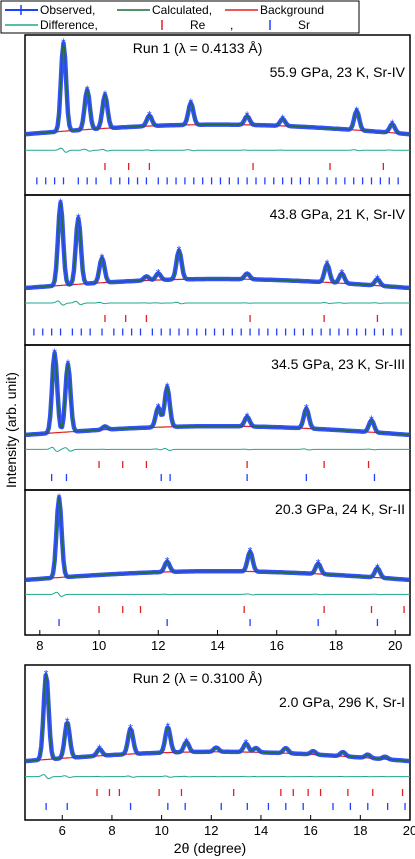 The height and width of the screenshot is (859, 415). What do you see at coordinates (182, 10) in the screenshot?
I see `legend-calculated-label: Calculated,` at bounding box center [182, 10].